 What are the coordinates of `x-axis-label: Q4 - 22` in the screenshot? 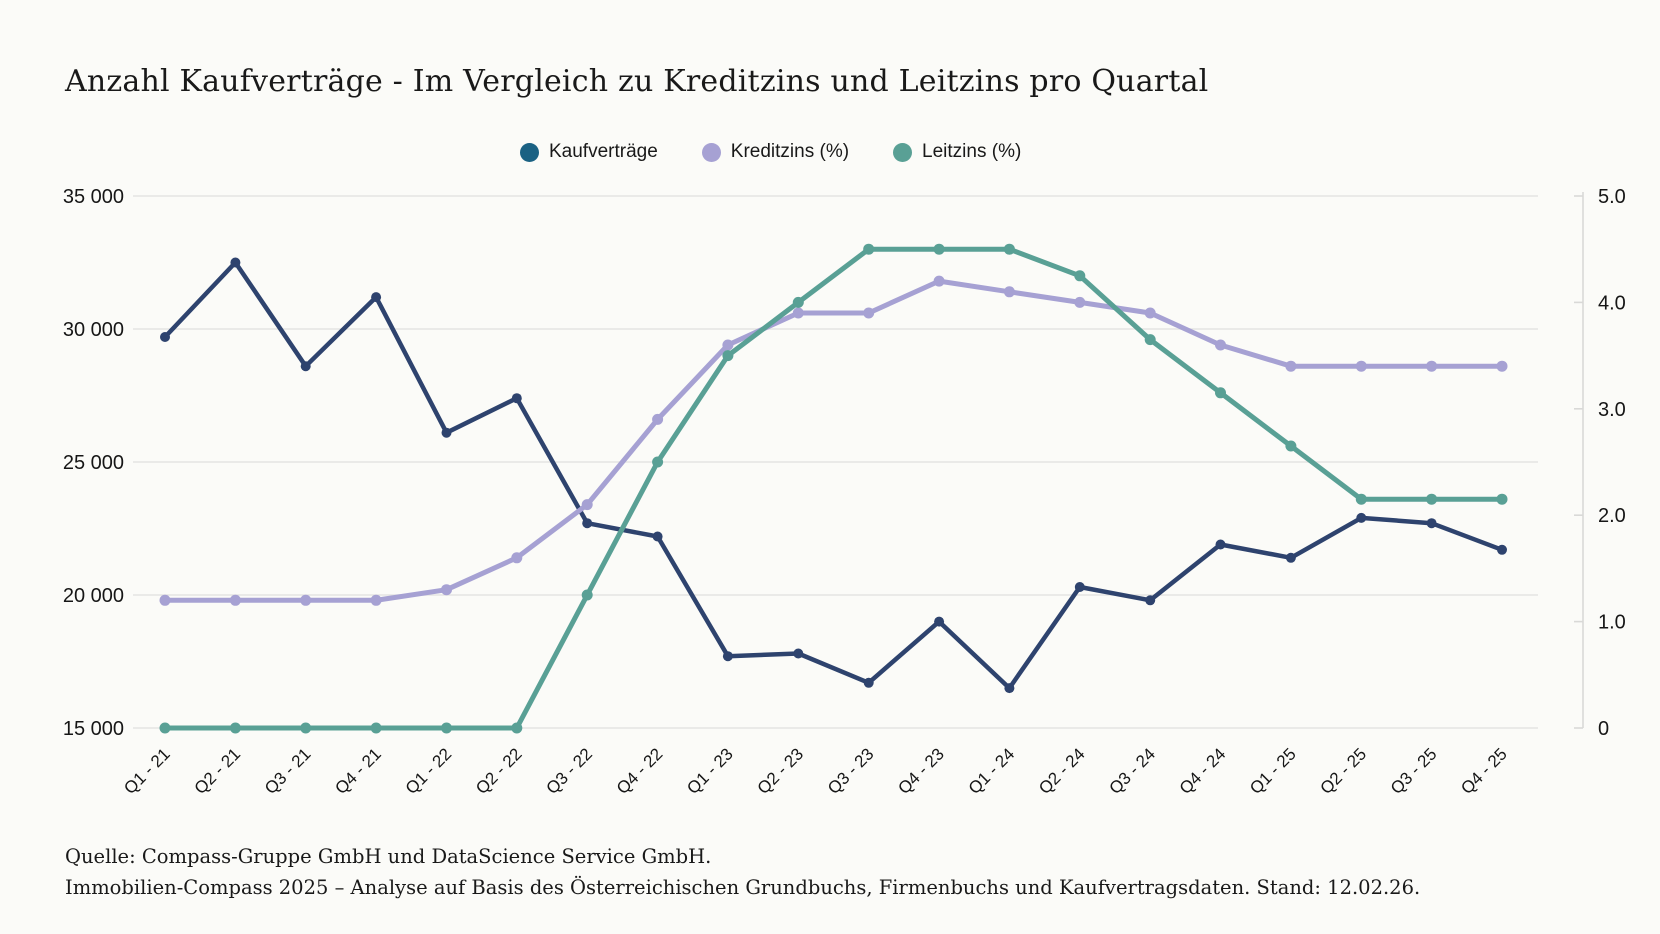 It's located at (640, 771).